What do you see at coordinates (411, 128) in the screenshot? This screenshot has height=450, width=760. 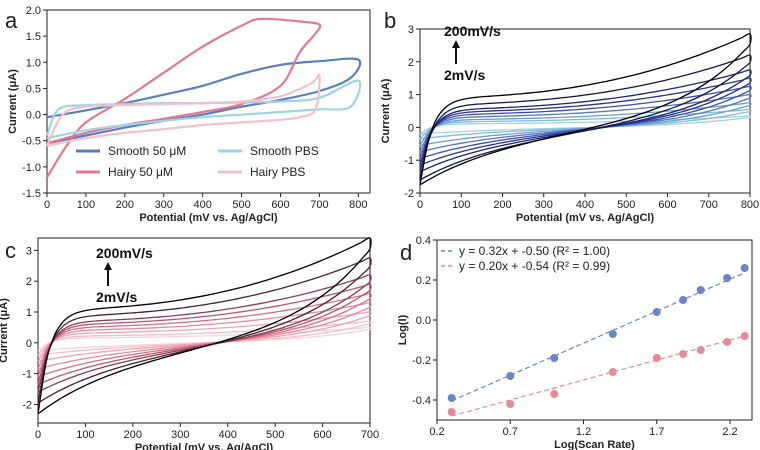 I see `y-tick-label: 0` at bounding box center [411, 128].